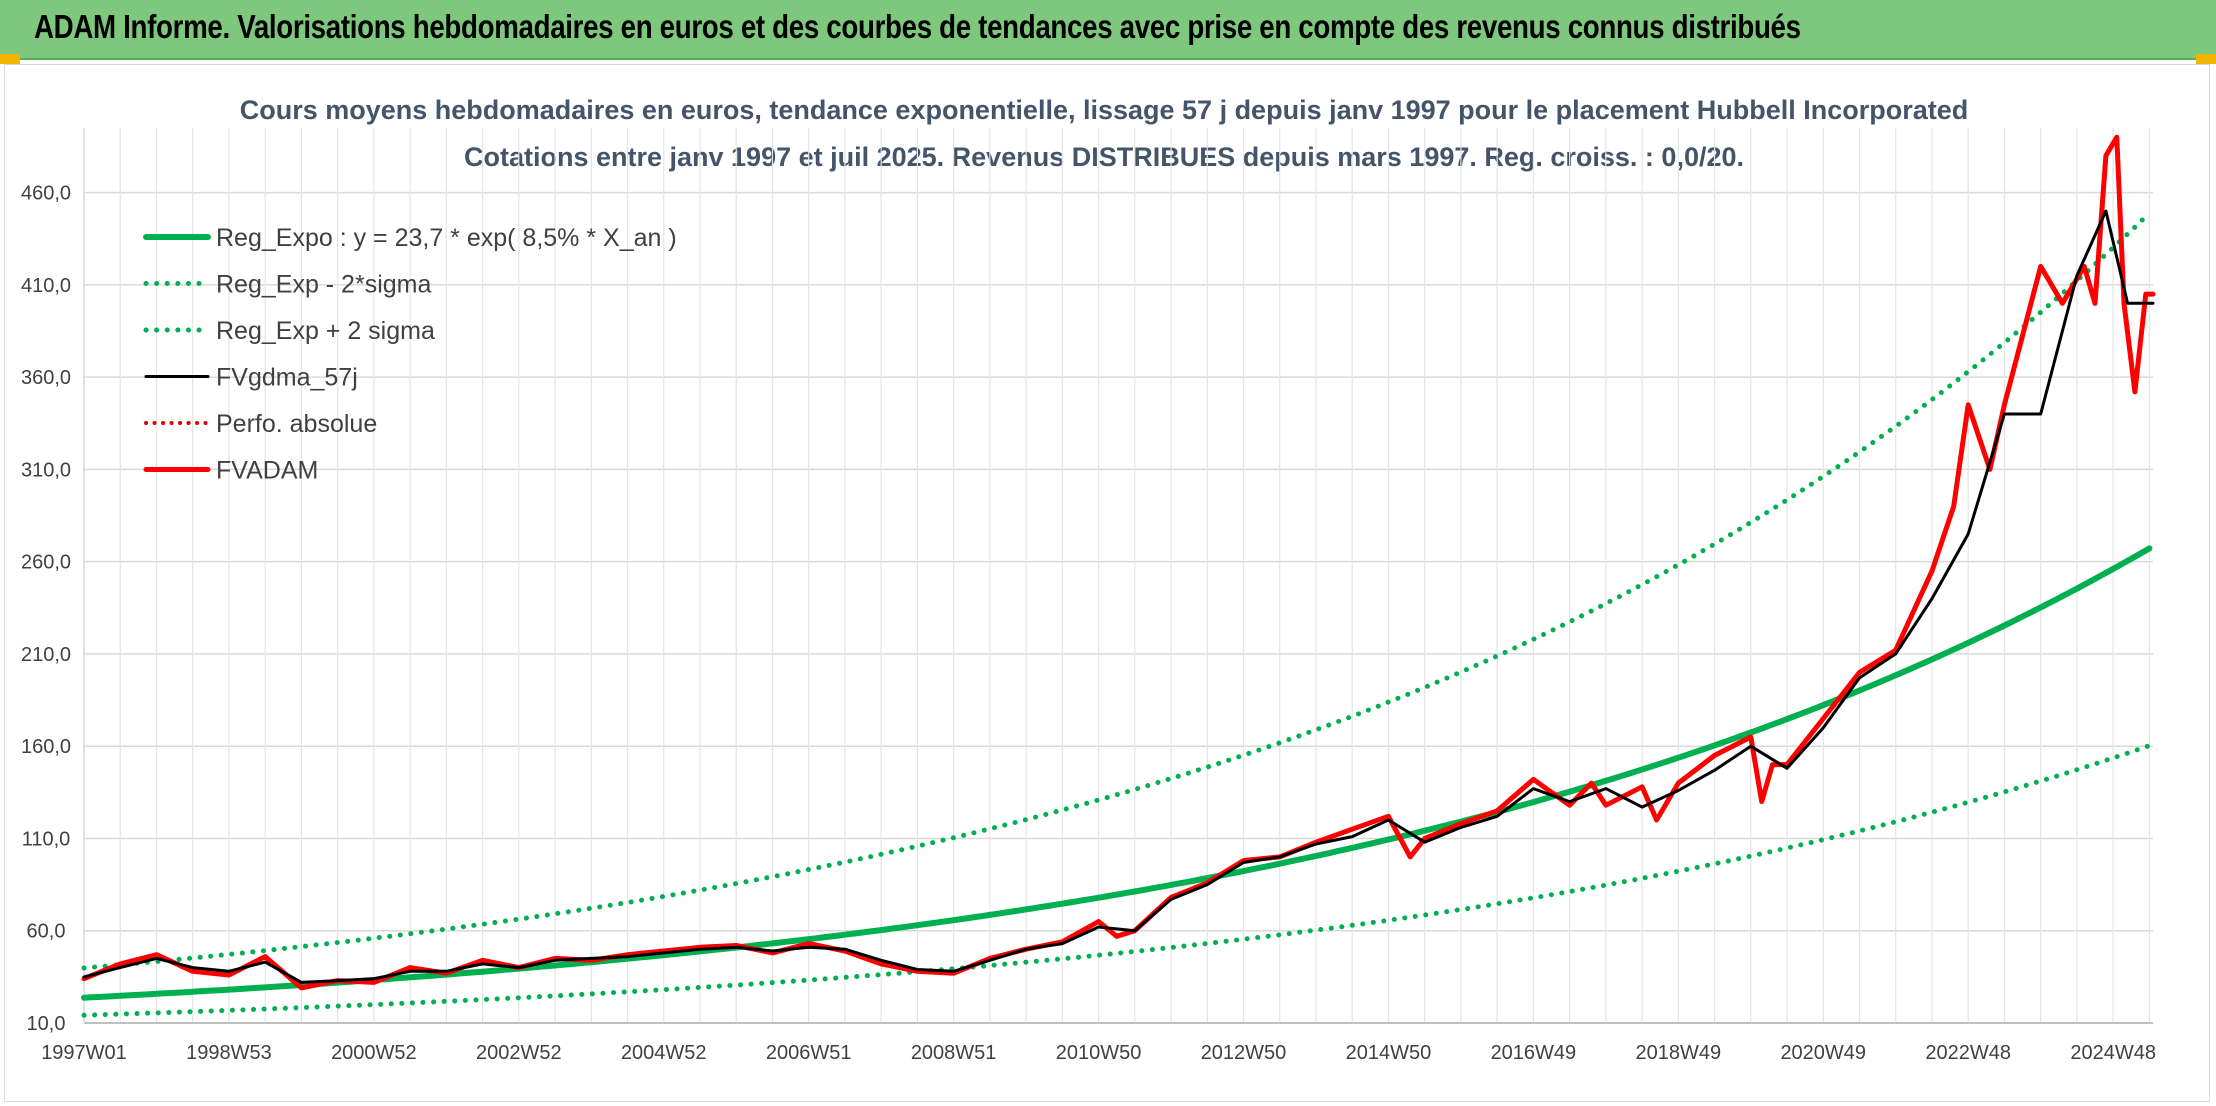 The width and height of the screenshot is (2216, 1106). What do you see at coordinates (519, 1053) in the screenshot?
I see `x-tick-label: 2002W52` at bounding box center [519, 1053].